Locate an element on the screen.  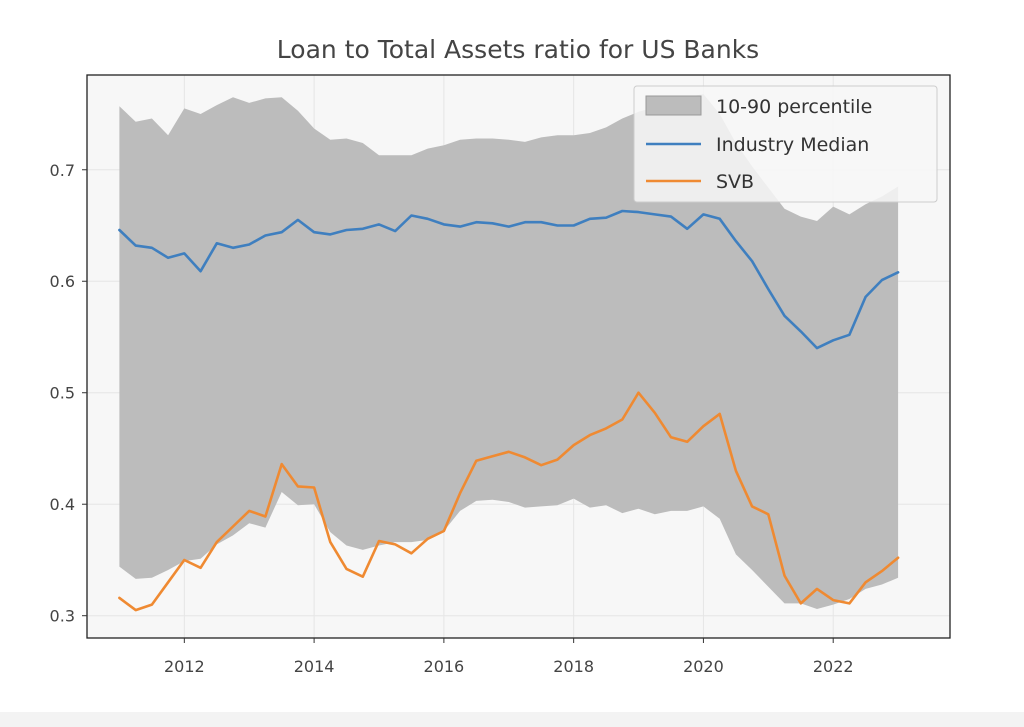
legend-frame is located at coordinates (785, 144).